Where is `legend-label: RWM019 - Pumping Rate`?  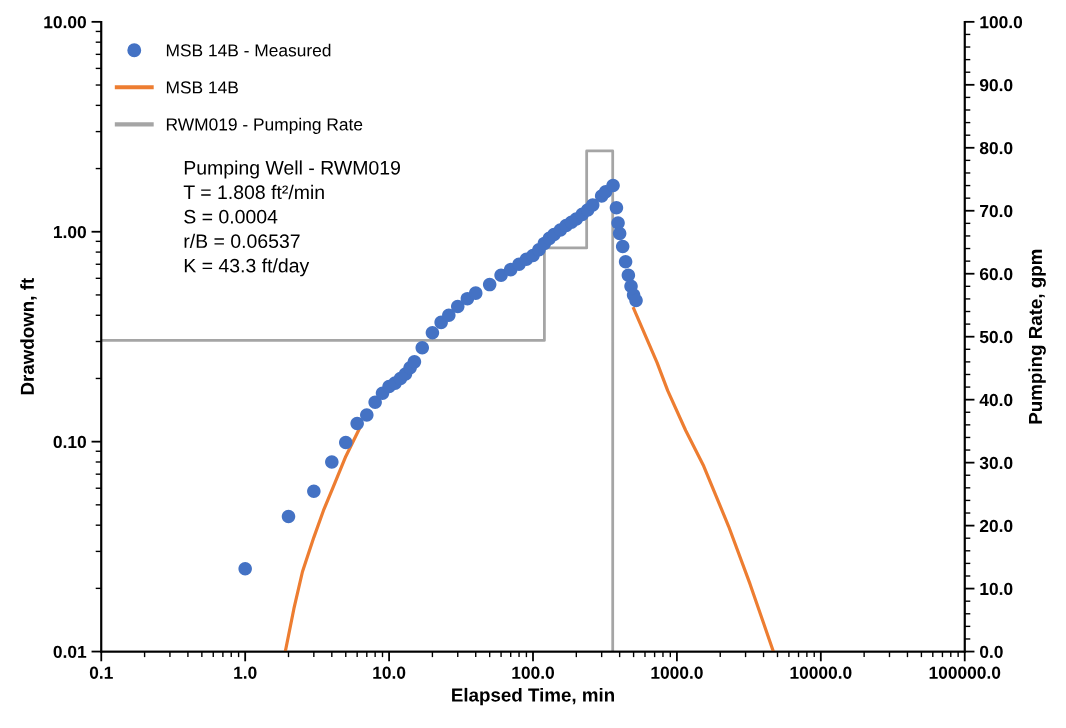 legend-label: RWM019 - Pumping Rate is located at coordinates (264, 125).